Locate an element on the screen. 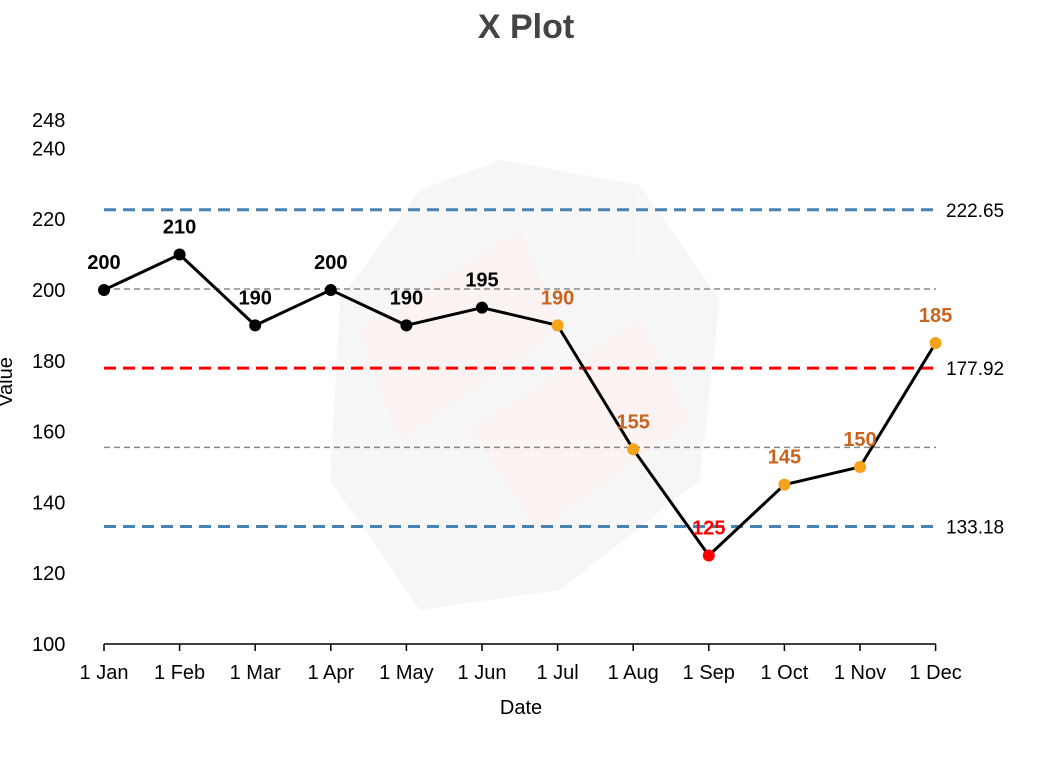 The height and width of the screenshot is (784, 1042). x-tick-label: 1 Sep is located at coordinates (709, 673).